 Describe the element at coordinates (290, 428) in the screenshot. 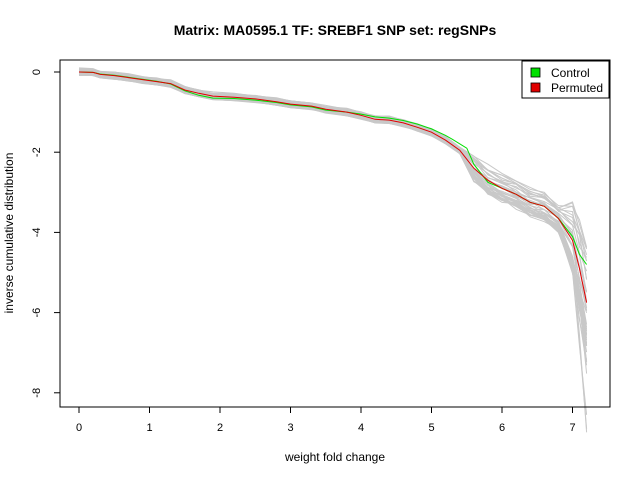

I see `x-tick-label: 3` at that location.